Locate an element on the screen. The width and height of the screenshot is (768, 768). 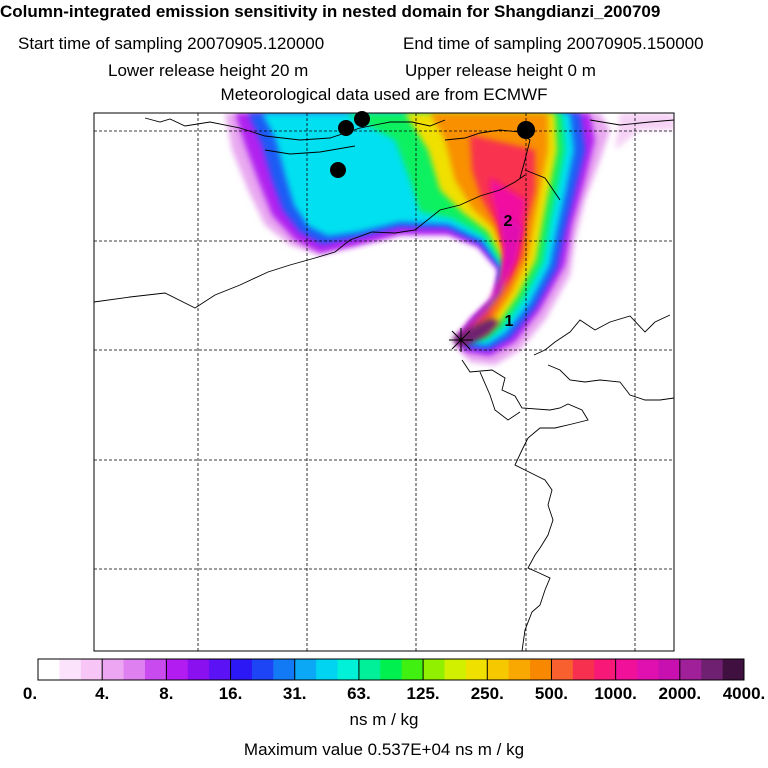
colorbar-frame is located at coordinates (391, 669).